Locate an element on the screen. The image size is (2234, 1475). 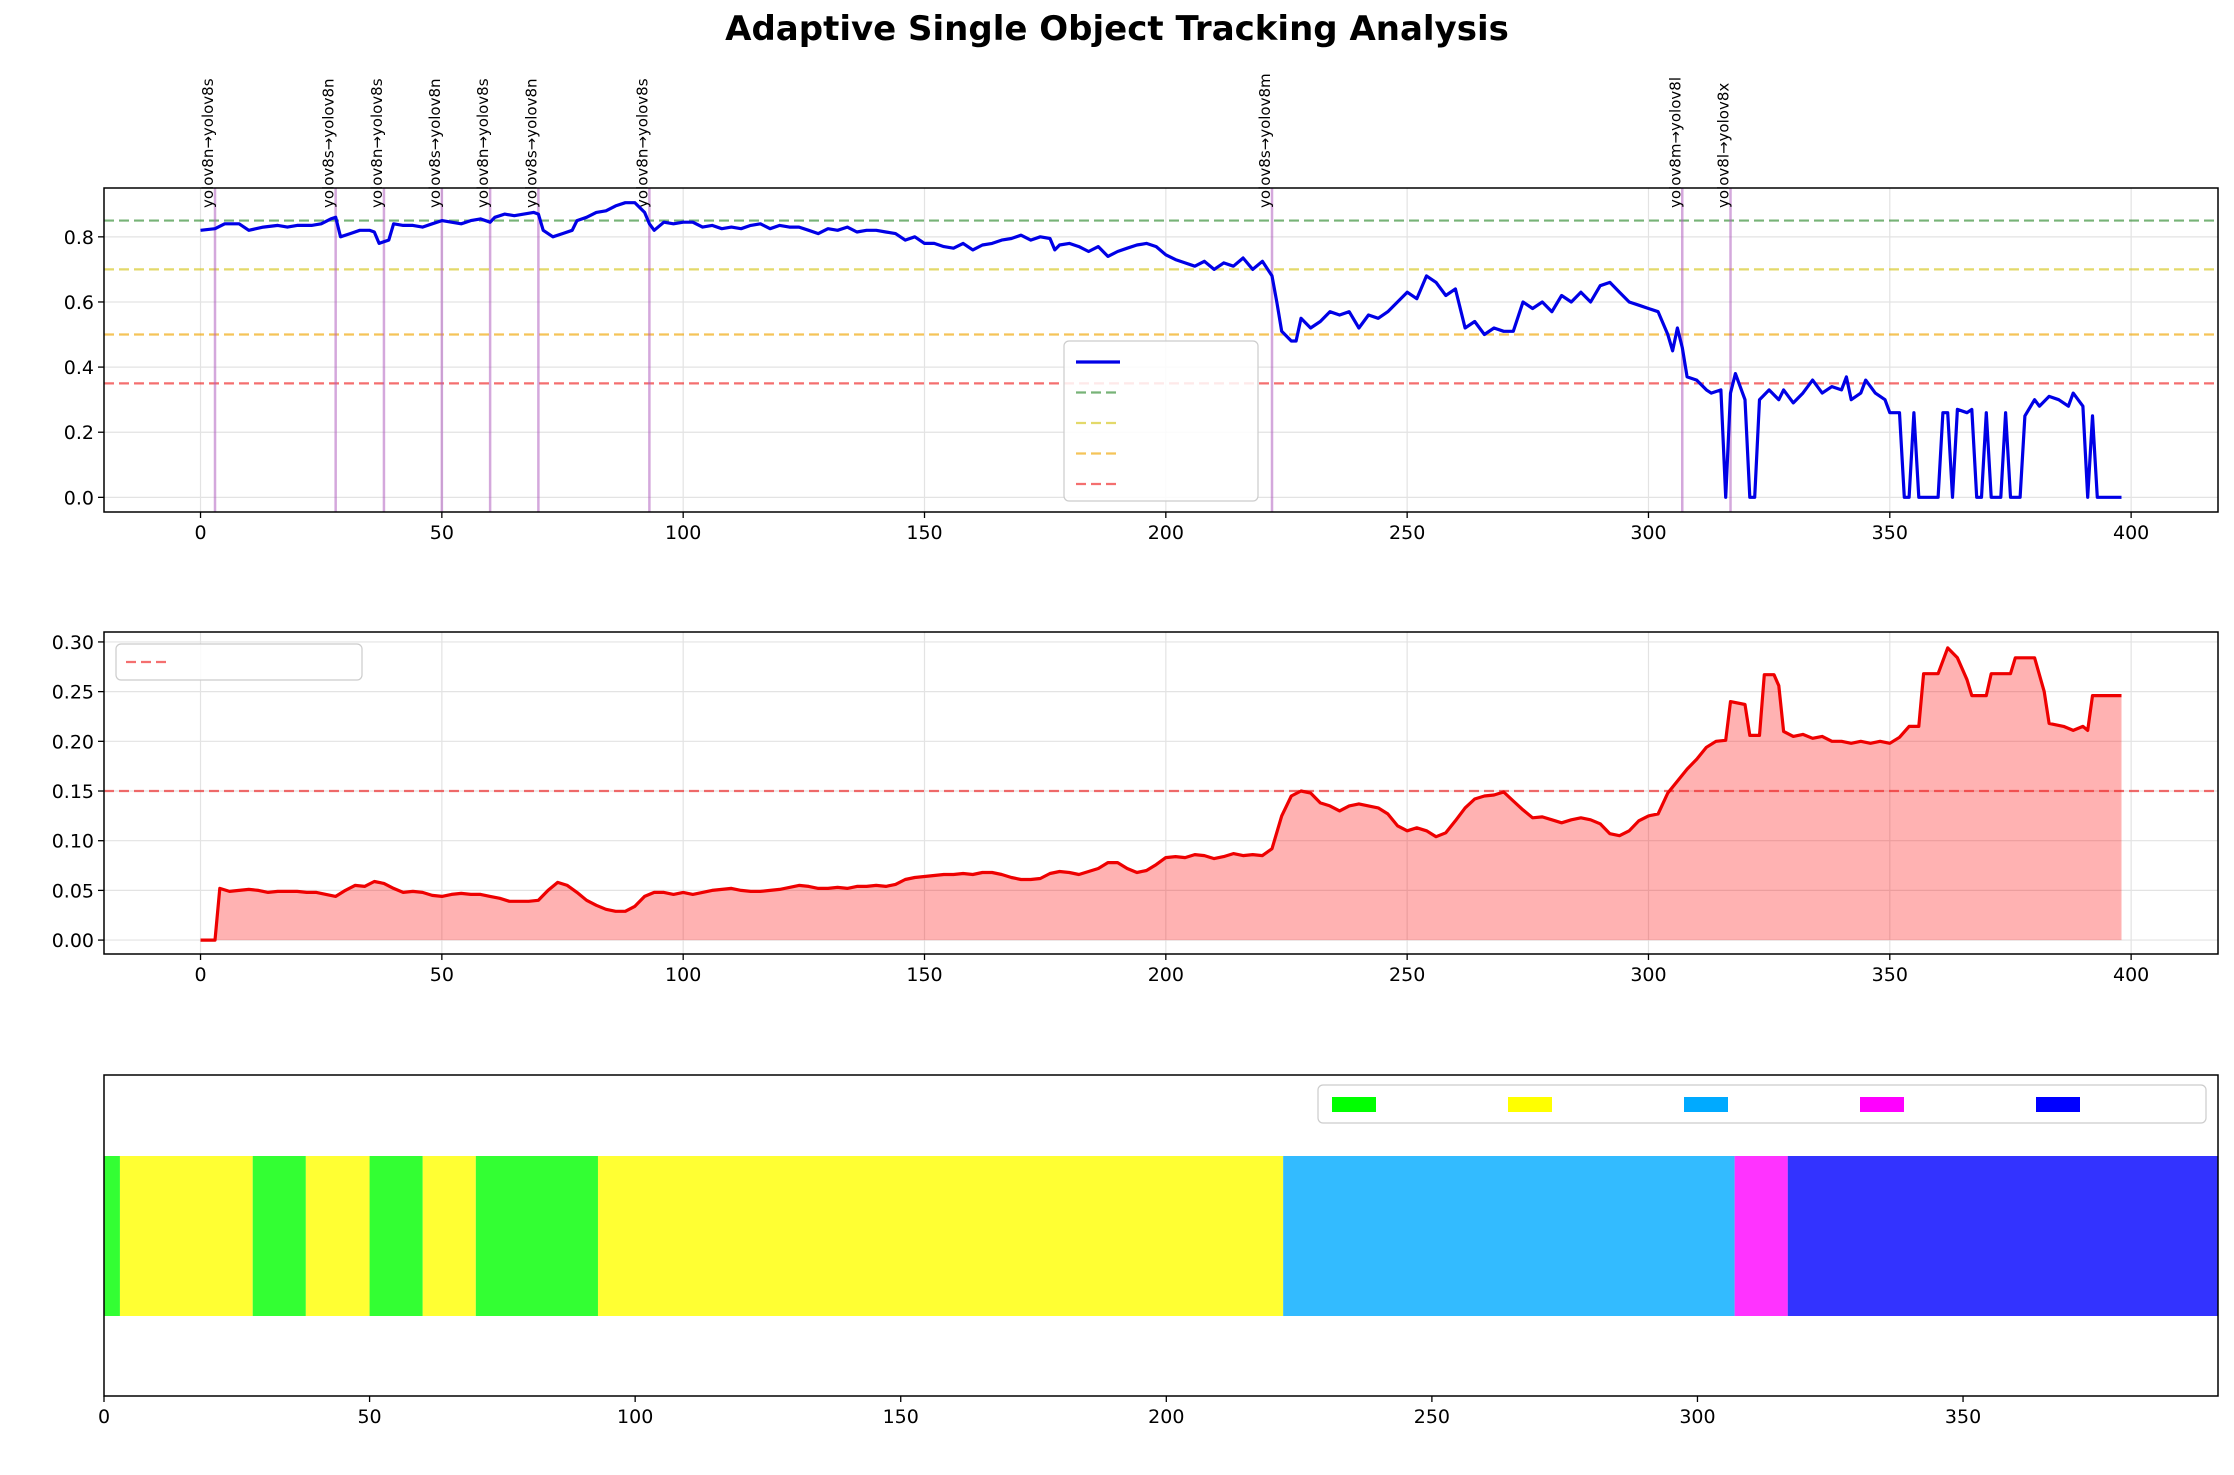
y-tick-label: 0.30 is located at coordinates (73, 643).